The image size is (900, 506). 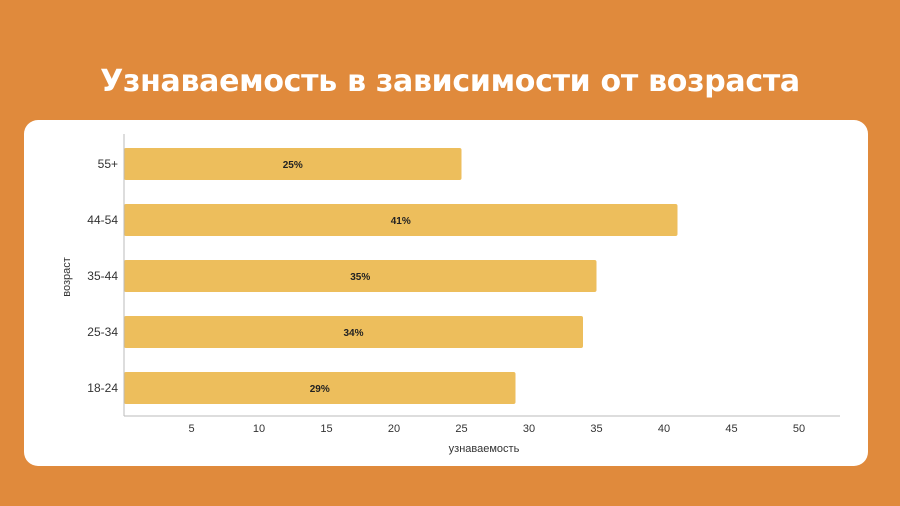 I want to click on data-labels: 25% 41% 35% 34% 29%, so click(x=347, y=277).